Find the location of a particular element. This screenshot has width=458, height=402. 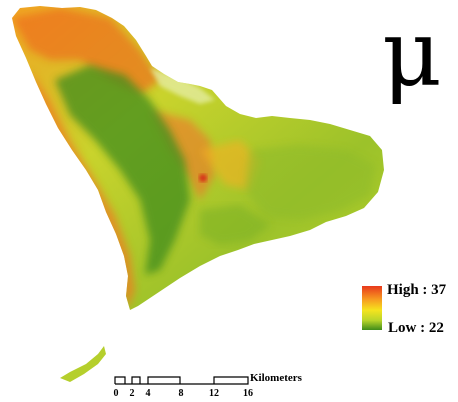

peak-spot is located at coordinates (203, 178).